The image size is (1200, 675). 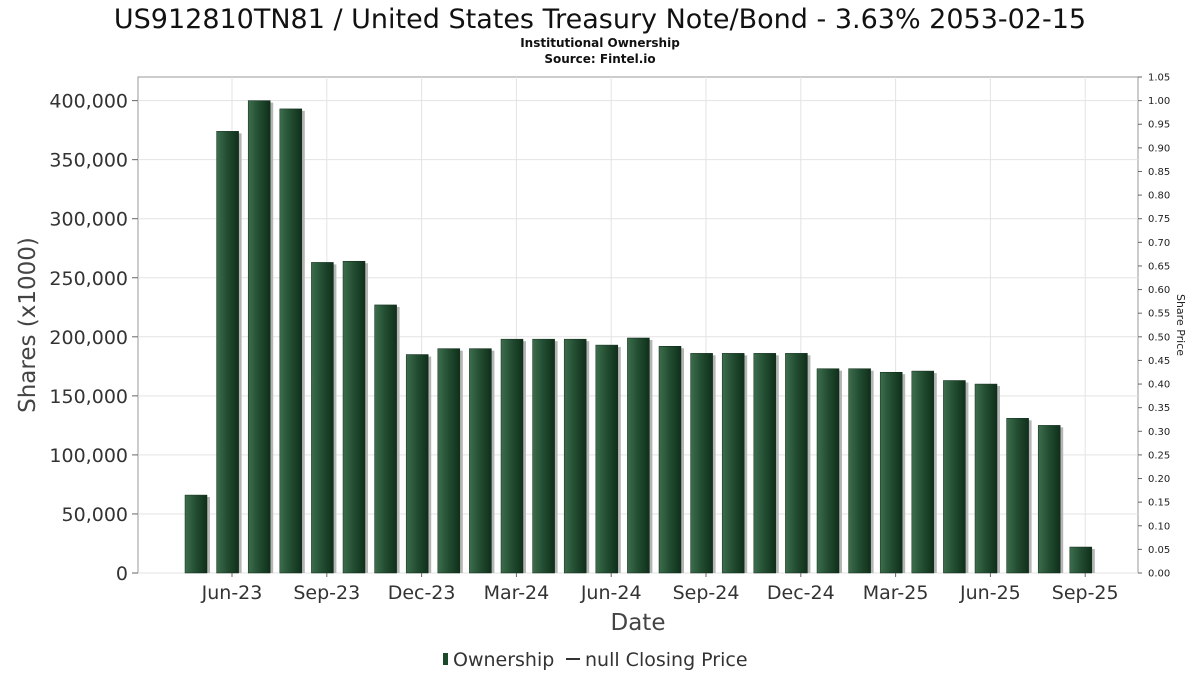 I want to click on x-tick-label: Jun-23, so click(x=232, y=593).